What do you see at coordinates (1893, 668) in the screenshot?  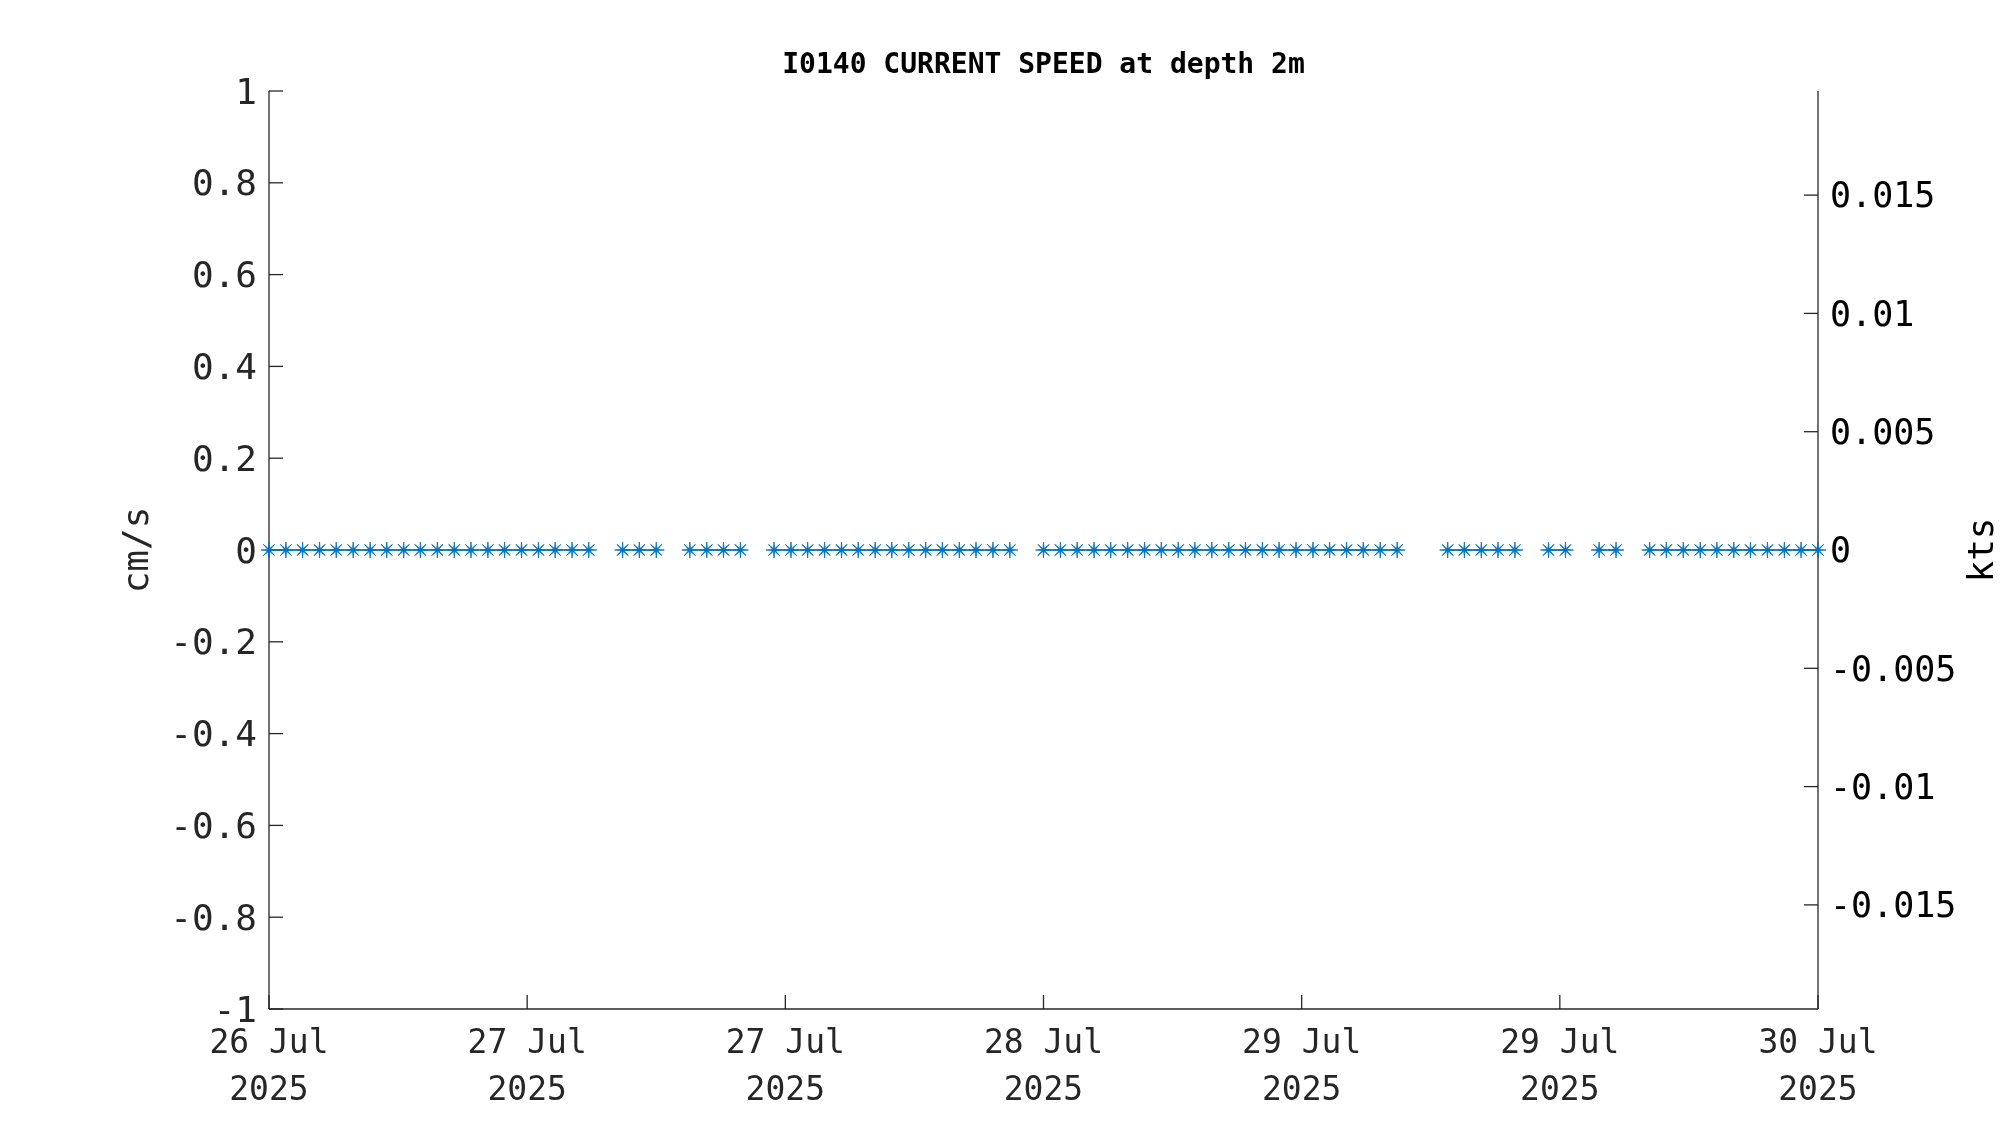 I see `y2-tick-label: -0.005` at bounding box center [1893, 668].